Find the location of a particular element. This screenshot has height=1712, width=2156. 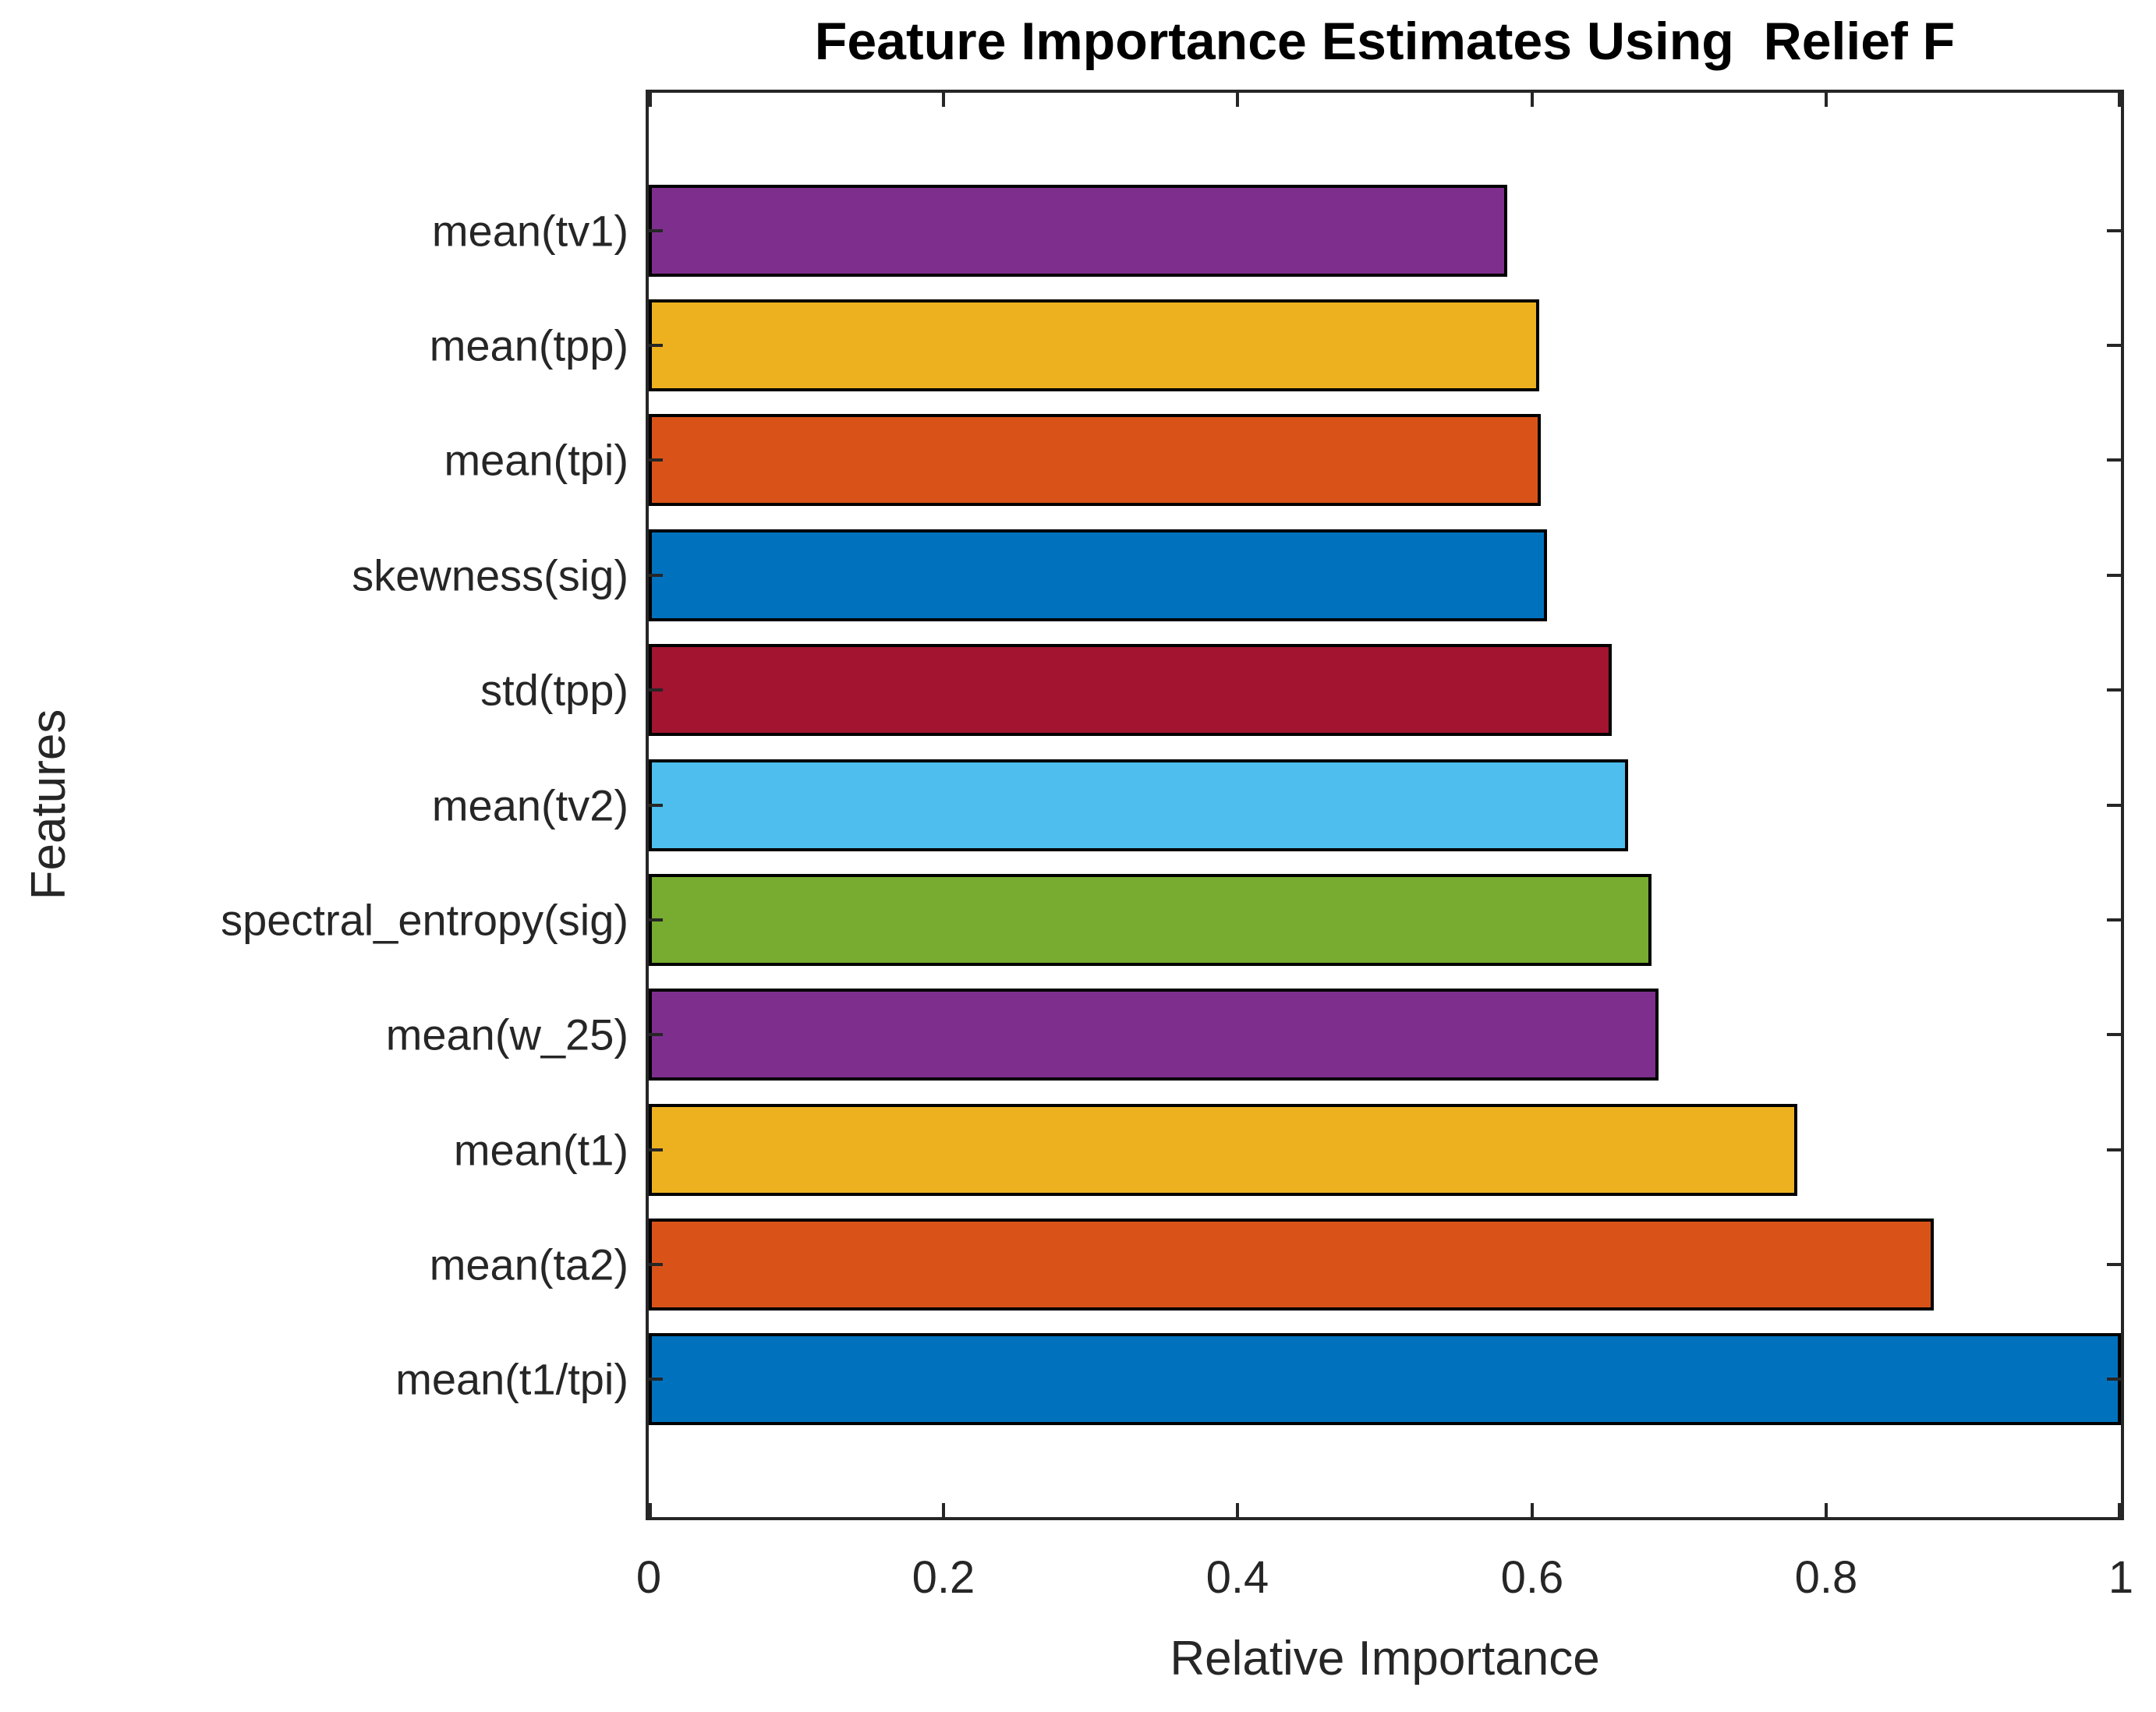

x-tick-label: 0 is located at coordinates (649, 1577).